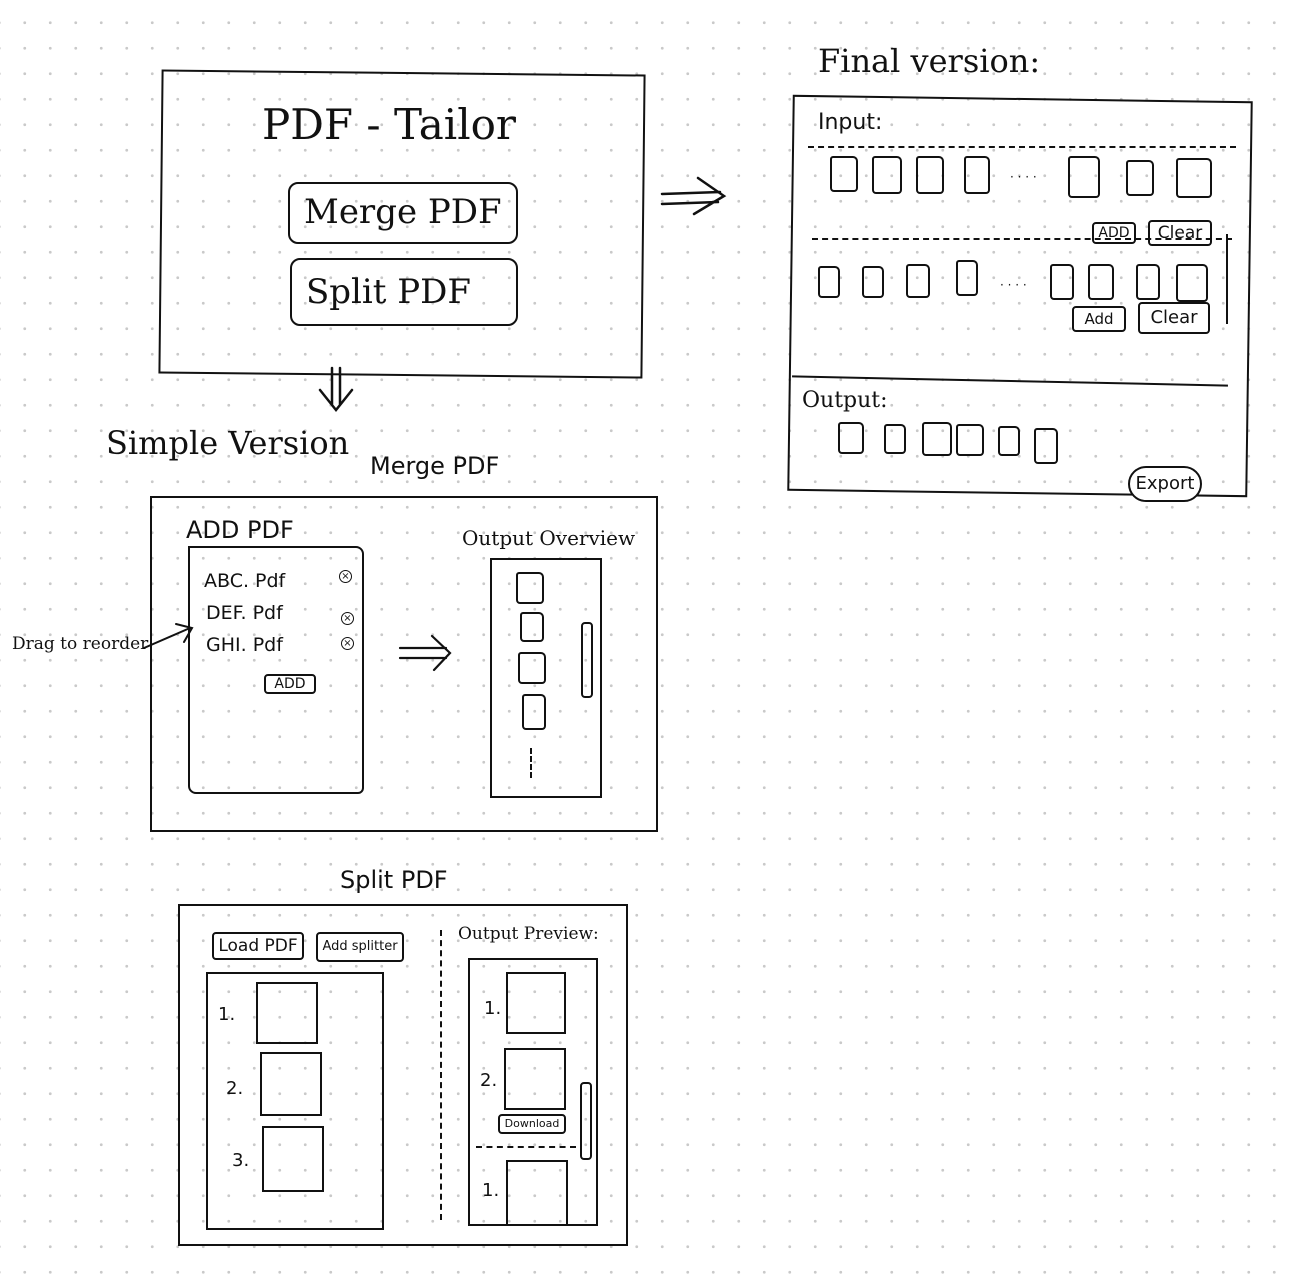 The height and width of the screenshot is (1280, 1289). Describe the element at coordinates (489, 1080) in the screenshot. I see `preview-page-number: 2.` at that location.